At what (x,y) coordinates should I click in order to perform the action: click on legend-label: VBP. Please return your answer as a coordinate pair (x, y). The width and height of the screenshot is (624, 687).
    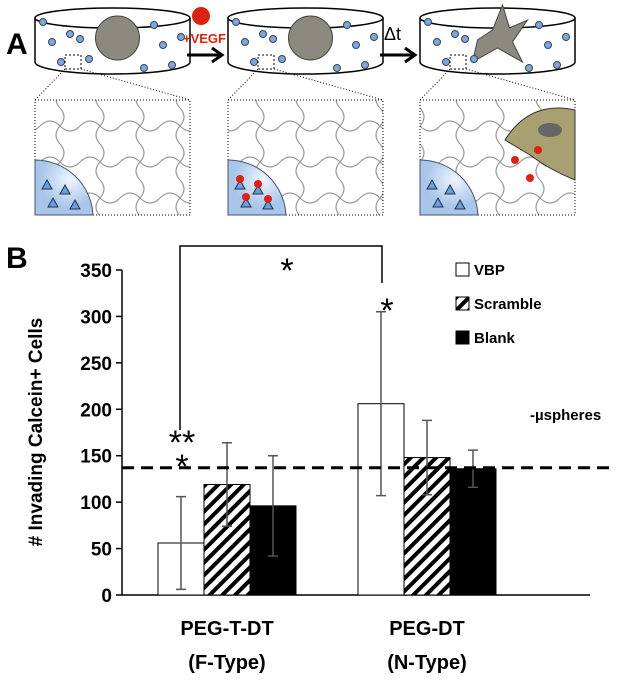
    Looking at the image, I should click on (489, 270).